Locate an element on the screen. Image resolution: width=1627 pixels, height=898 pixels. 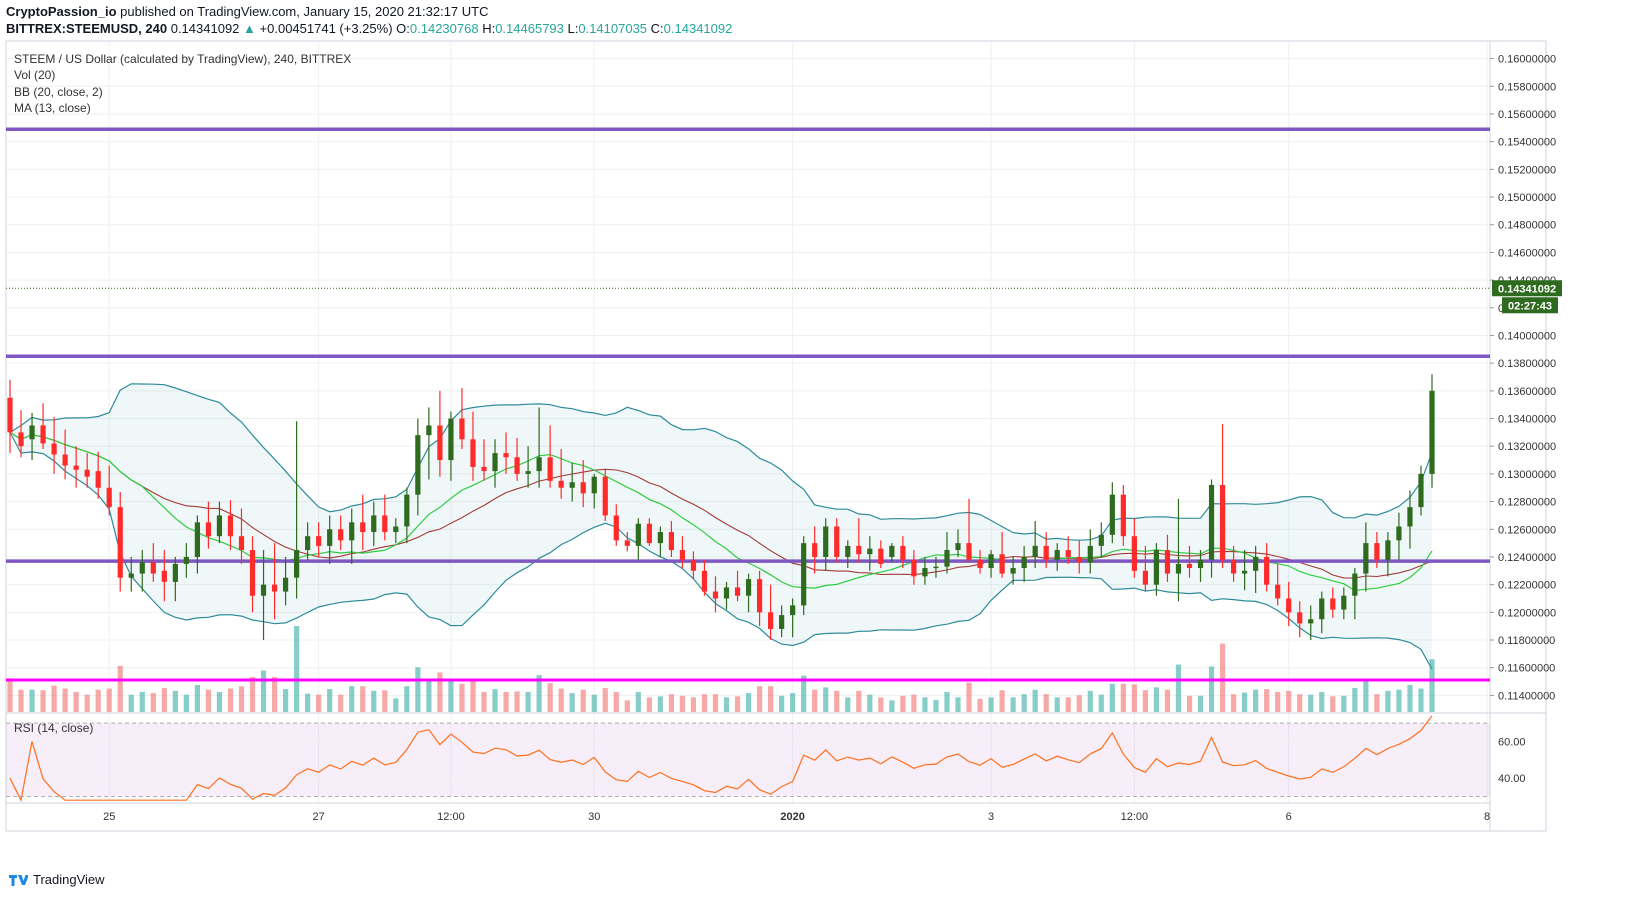
symbol-label: BITTREX:STEEMUSD, 240 is located at coordinates (87, 28).